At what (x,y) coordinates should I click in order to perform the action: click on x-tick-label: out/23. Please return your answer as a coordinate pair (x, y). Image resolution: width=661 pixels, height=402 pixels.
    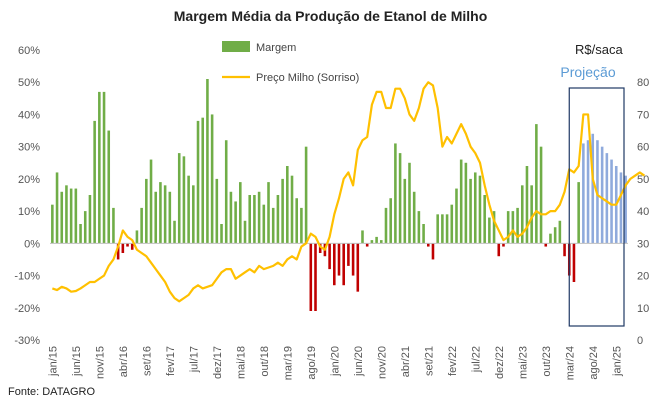
    Looking at the image, I should click on (547, 361).